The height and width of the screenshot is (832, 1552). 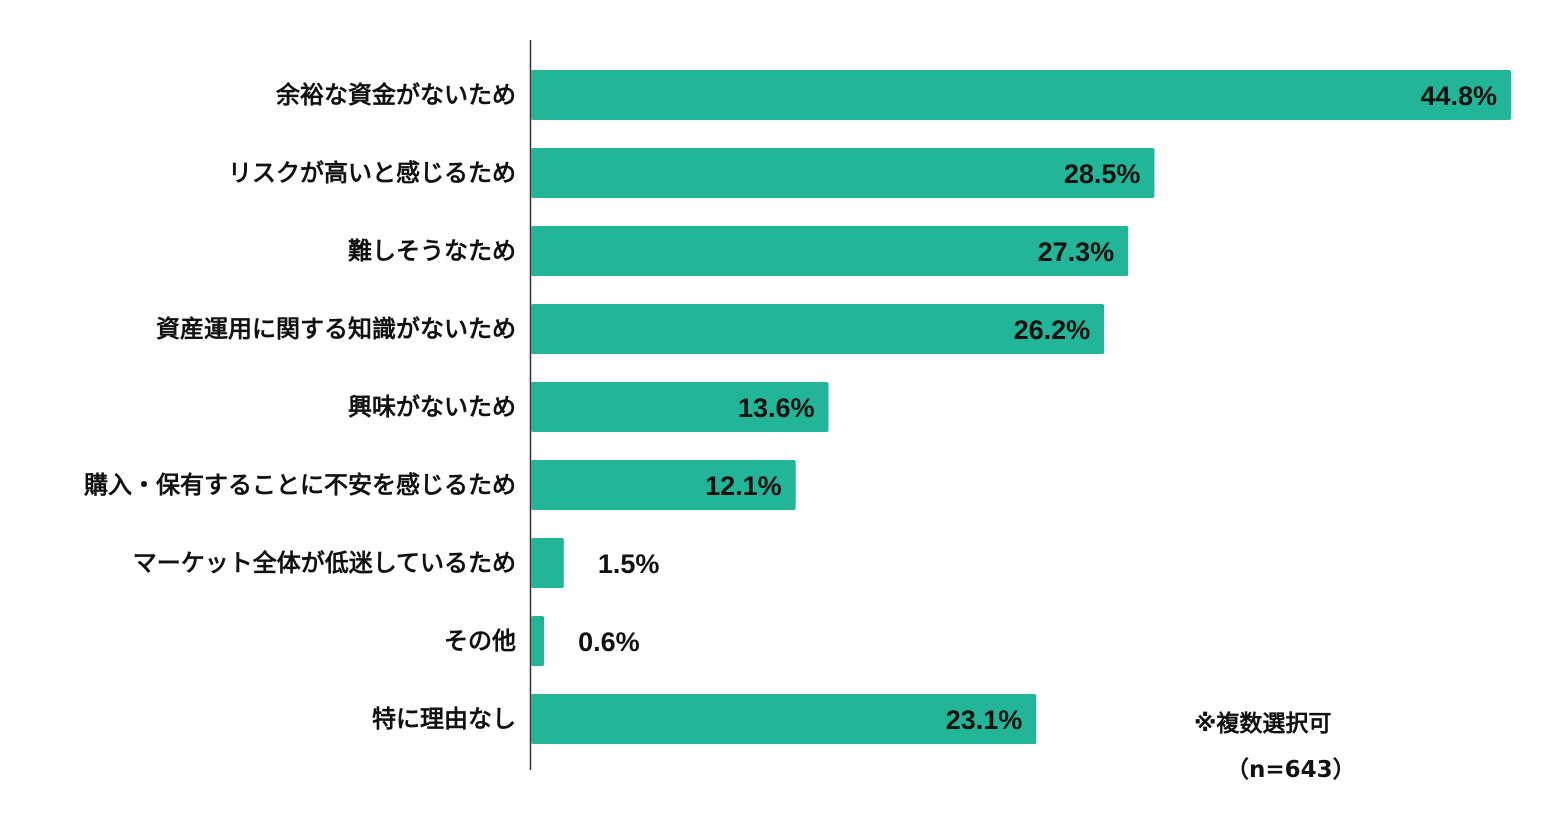 I want to click on category-label-6: マーケット全体が低迷しているため, so click(x=324, y=563).